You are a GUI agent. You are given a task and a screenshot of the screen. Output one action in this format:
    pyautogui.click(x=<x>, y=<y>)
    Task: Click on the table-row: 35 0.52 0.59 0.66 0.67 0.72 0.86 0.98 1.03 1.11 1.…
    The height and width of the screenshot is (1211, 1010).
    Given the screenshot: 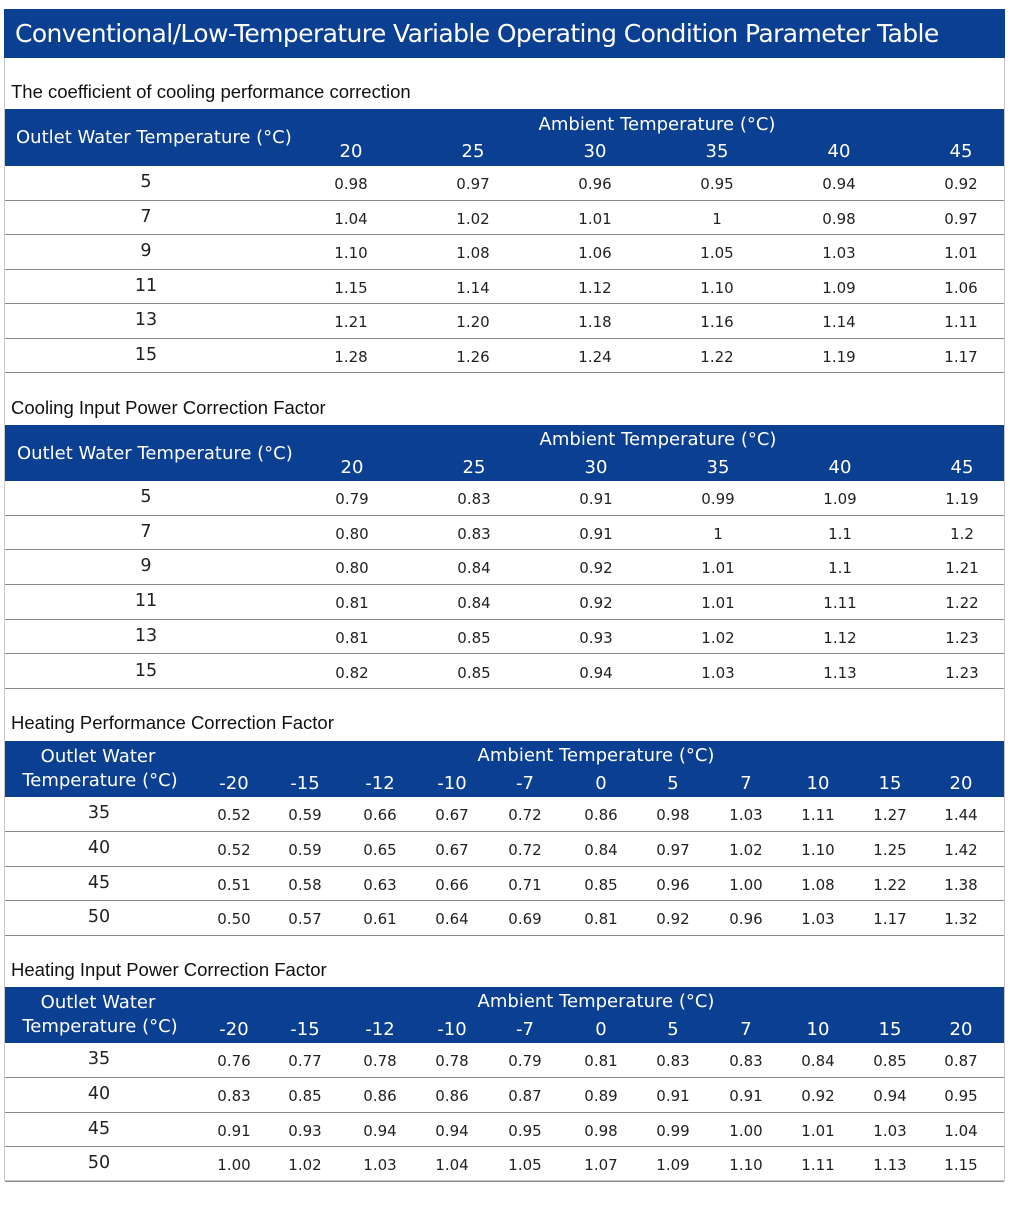 What is the action you would take?
    pyautogui.click(x=504, y=814)
    